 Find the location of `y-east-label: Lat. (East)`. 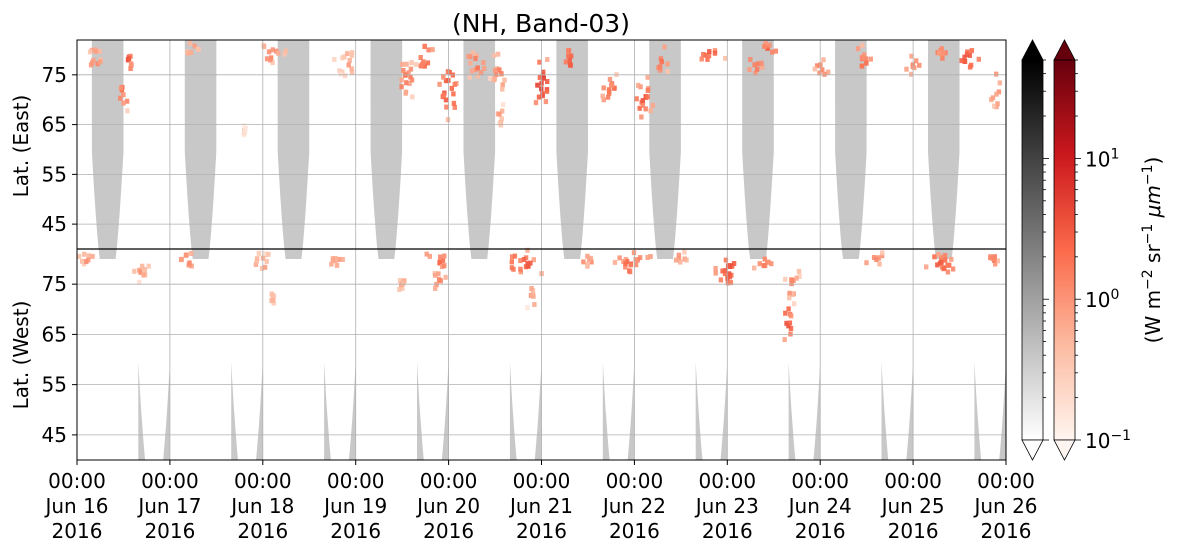

y-east-label: Lat. (East) is located at coordinates (21, 146).